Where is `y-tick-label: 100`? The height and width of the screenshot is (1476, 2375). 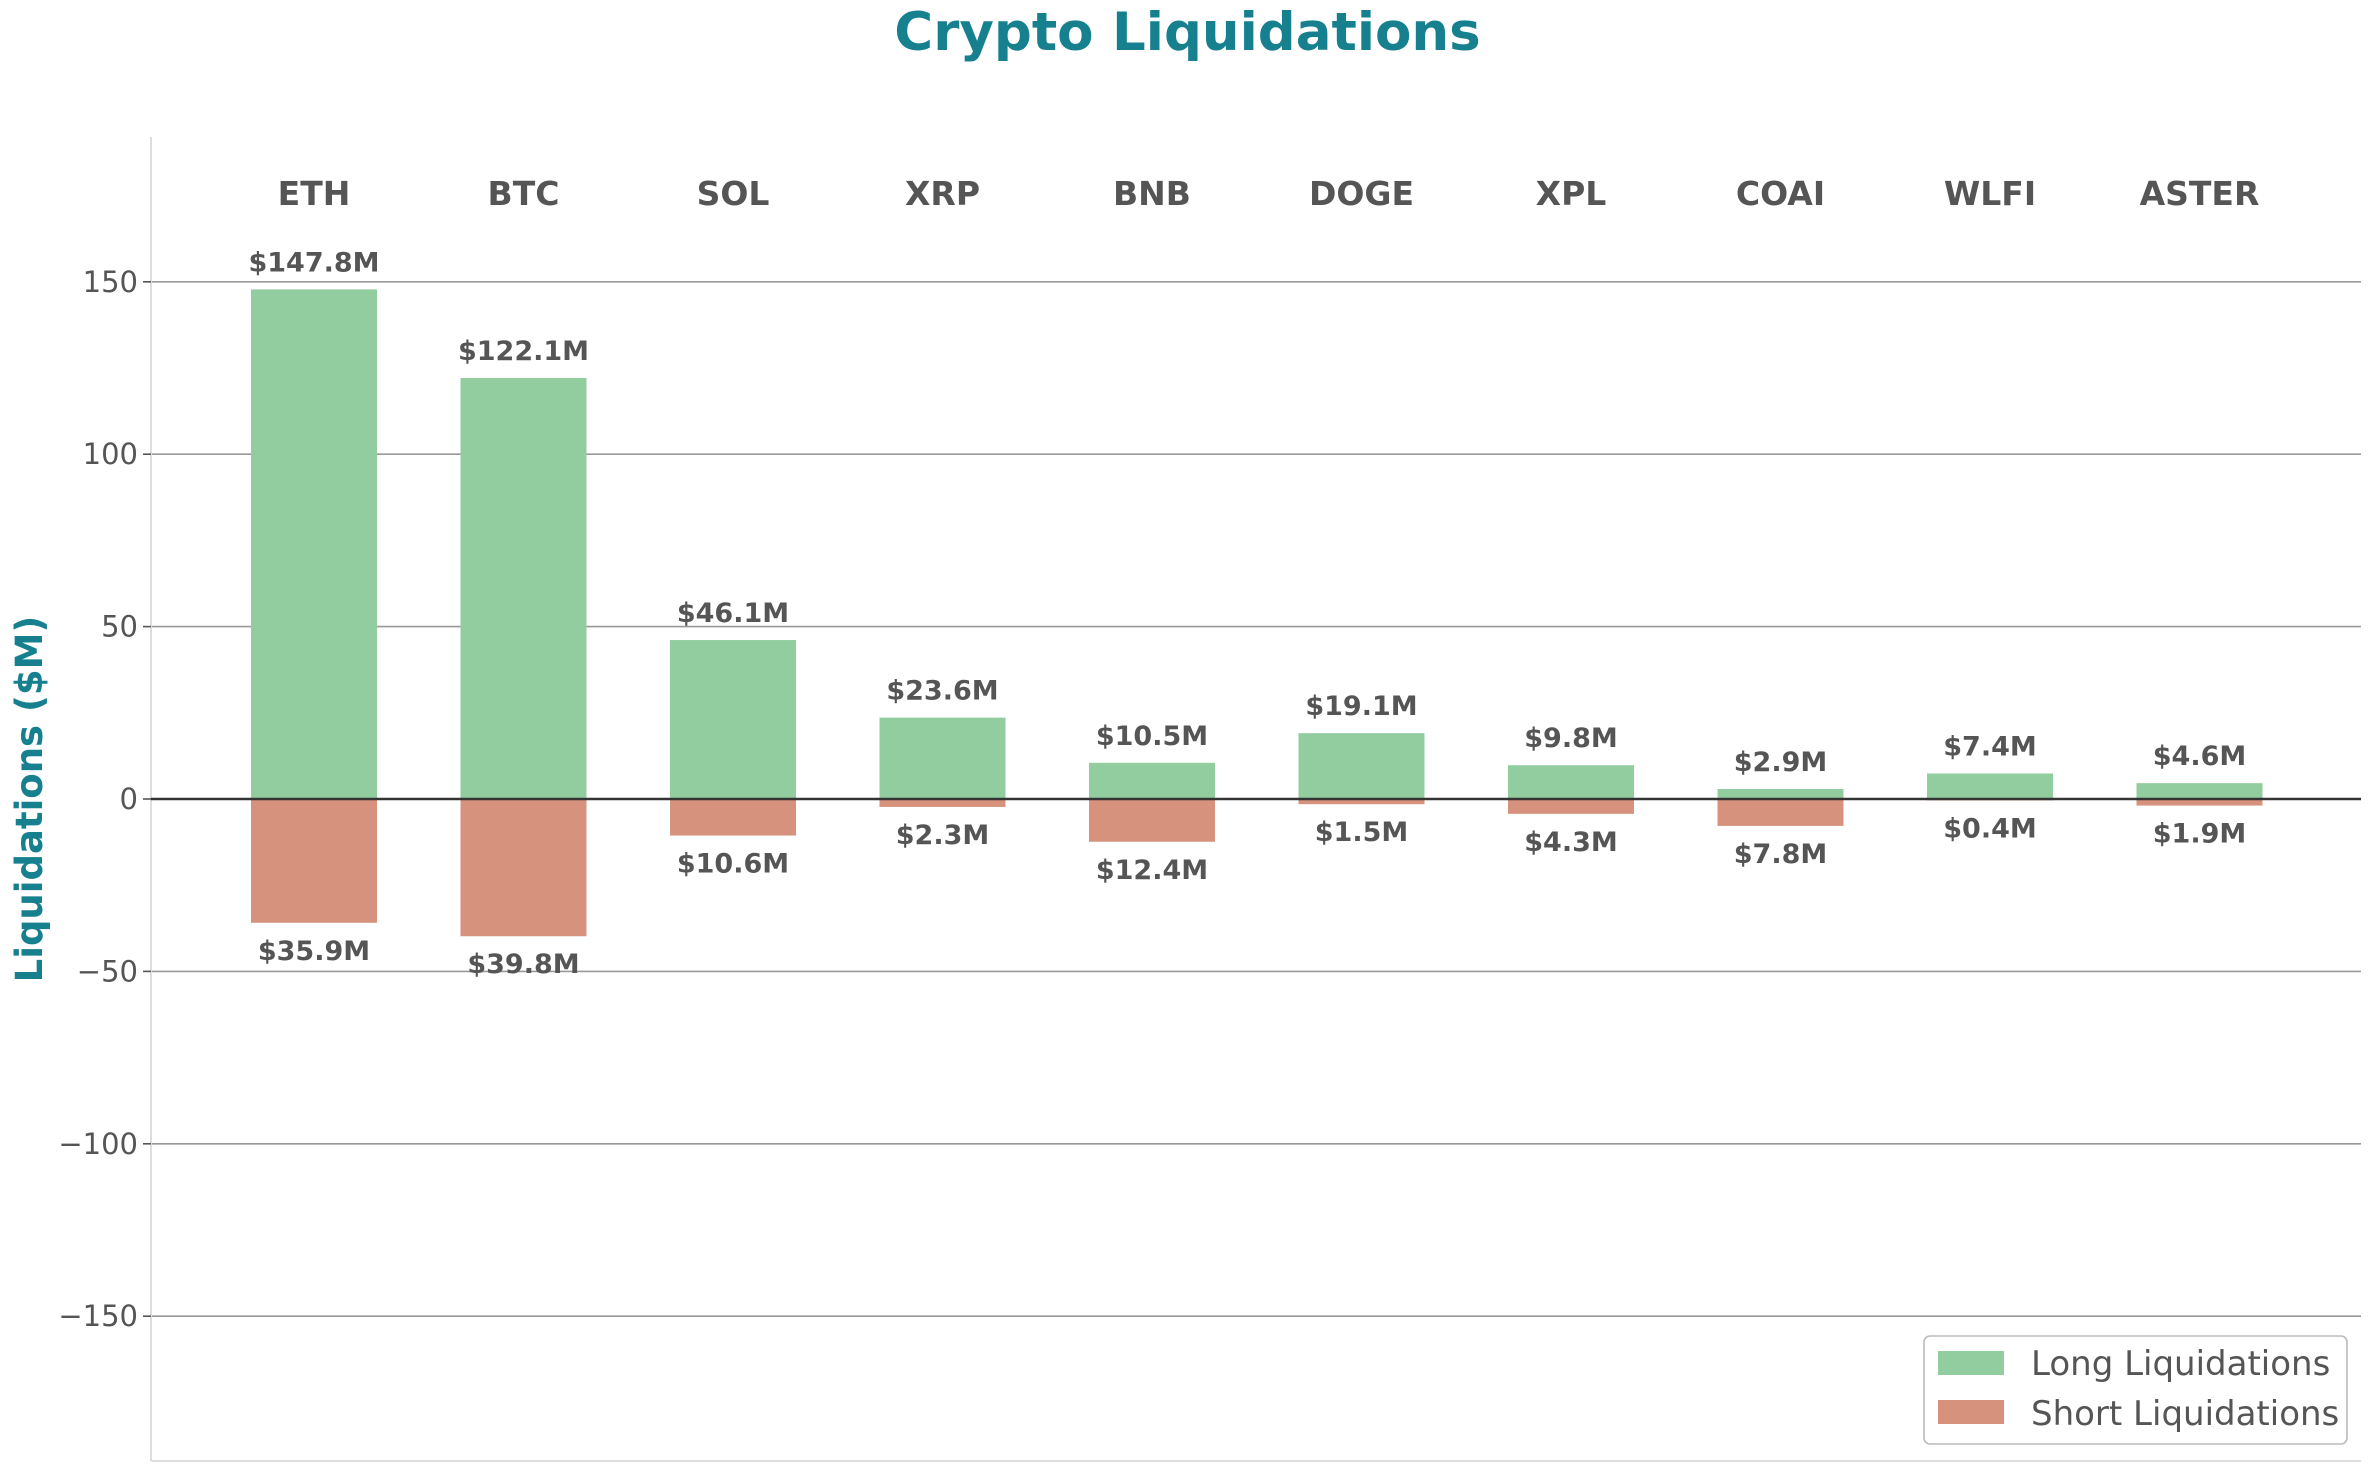
y-tick-label: 100 is located at coordinates (110, 454).